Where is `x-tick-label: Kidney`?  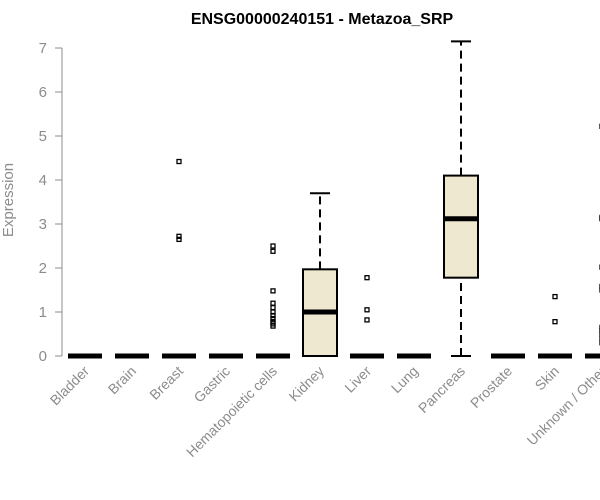 x-tick-label: Kidney is located at coordinates (307, 384).